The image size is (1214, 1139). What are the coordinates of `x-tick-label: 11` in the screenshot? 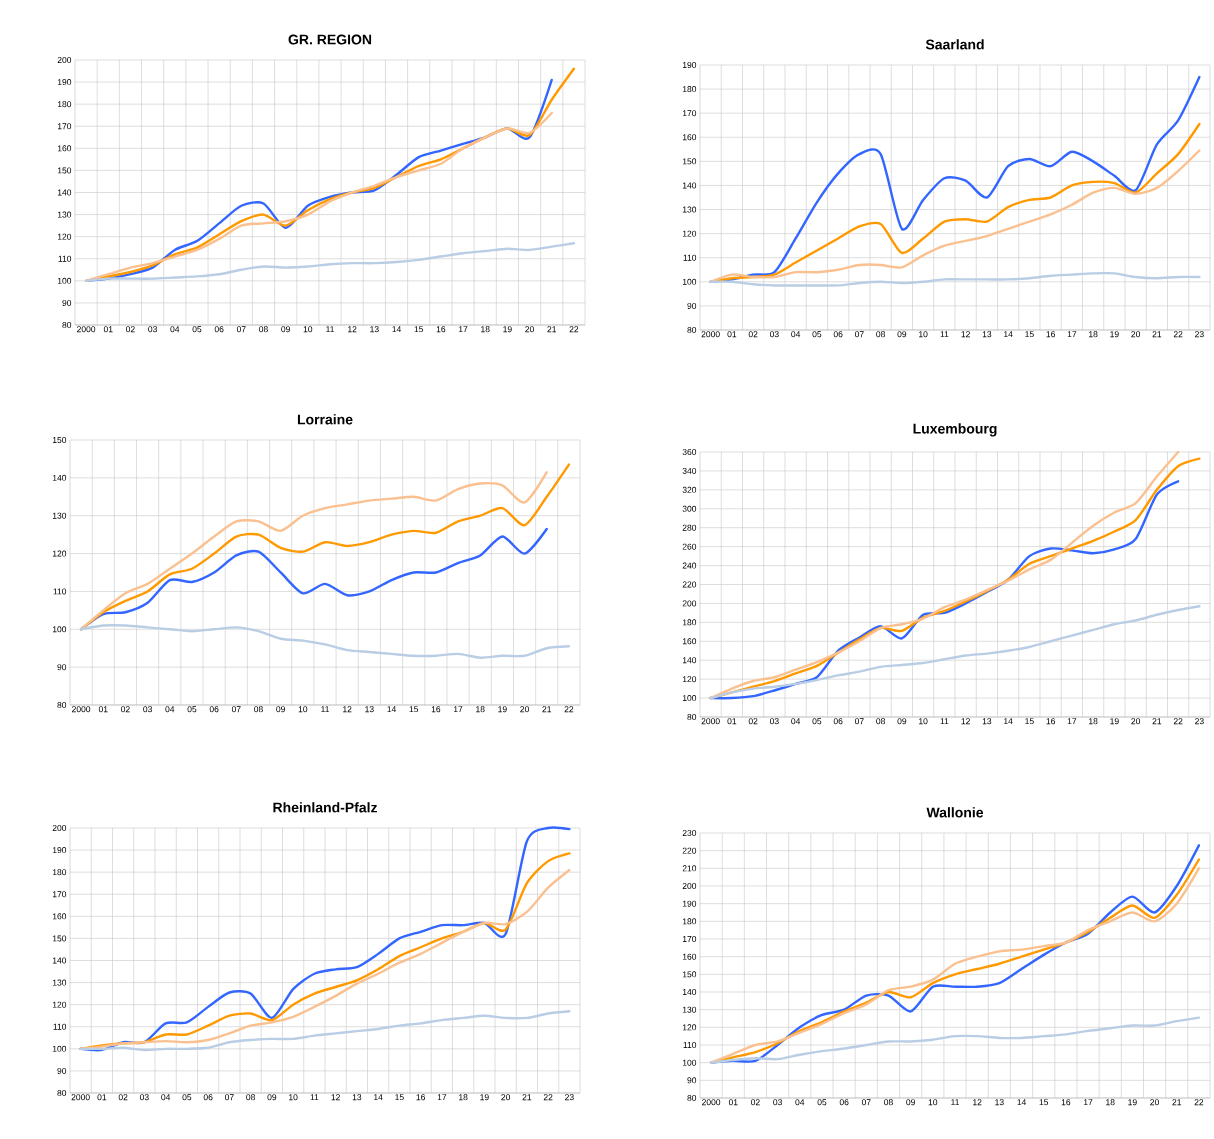 It's located at (955, 1102).